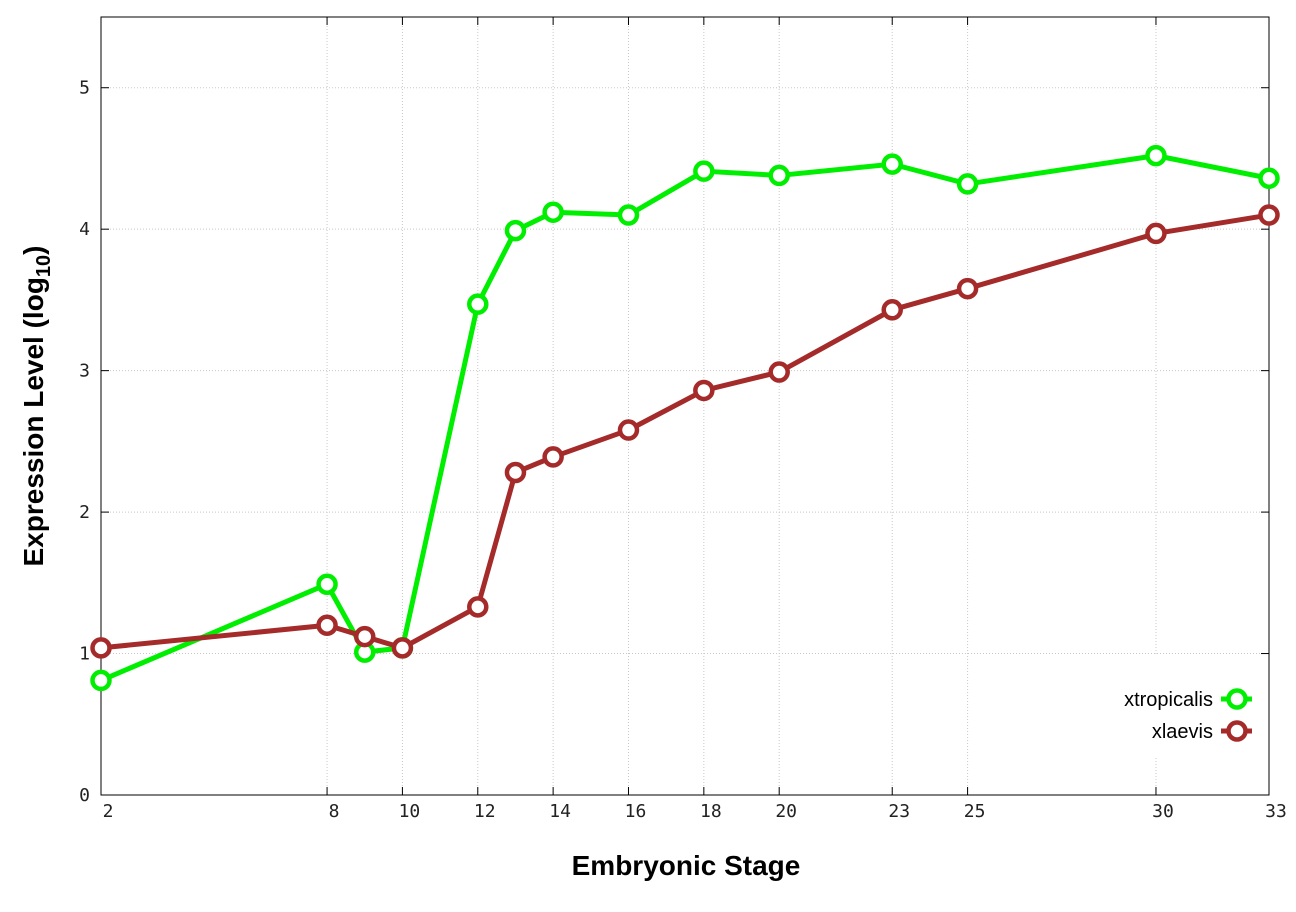 The width and height of the screenshot is (1296, 912). Describe the element at coordinates (84, 371) in the screenshot. I see `y-tick-label: 3` at that location.